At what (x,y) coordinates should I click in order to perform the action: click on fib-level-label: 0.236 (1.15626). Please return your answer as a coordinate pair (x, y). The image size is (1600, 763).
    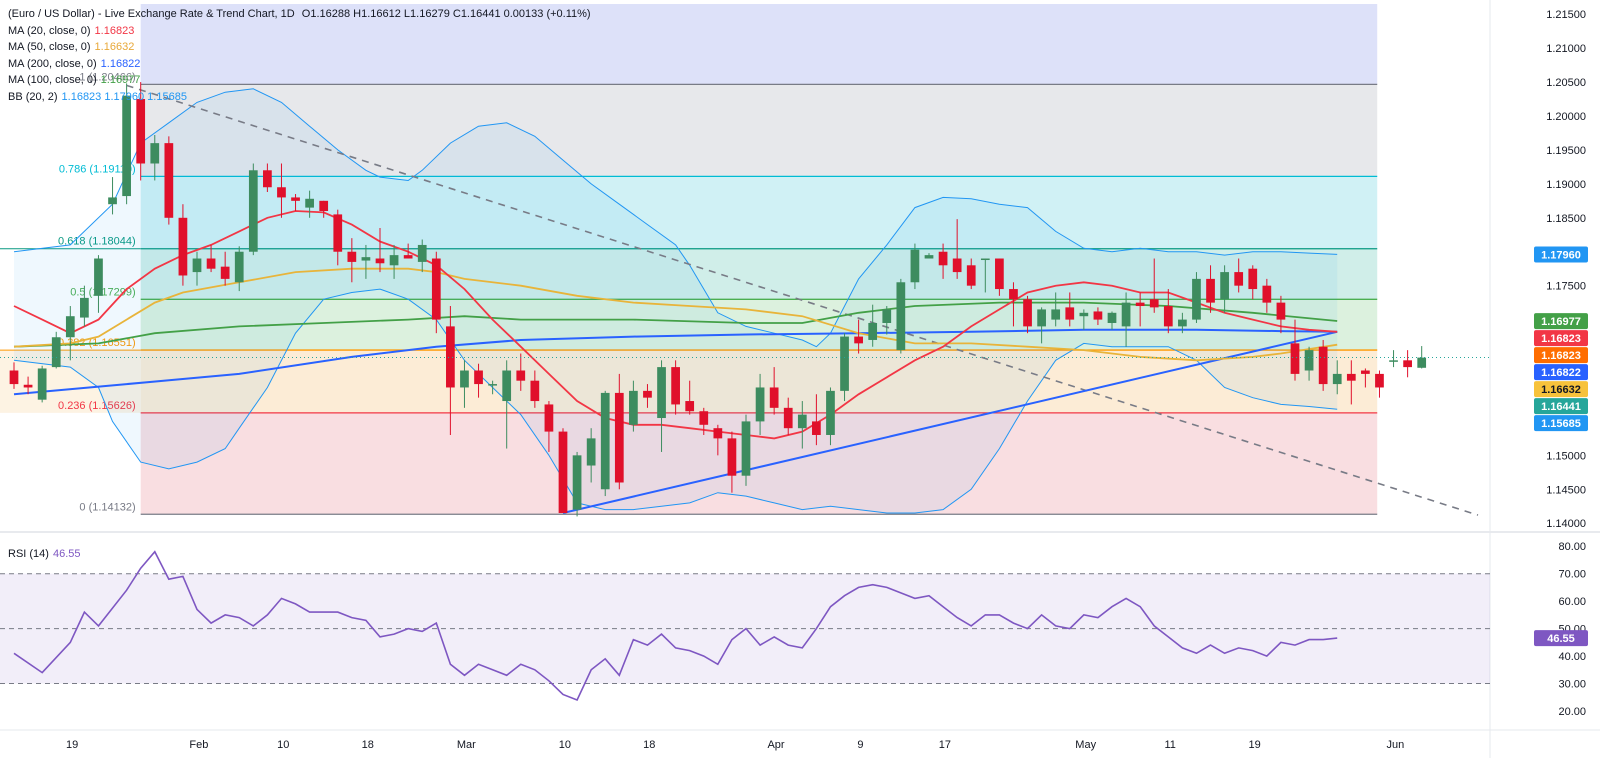
    Looking at the image, I should click on (97, 406).